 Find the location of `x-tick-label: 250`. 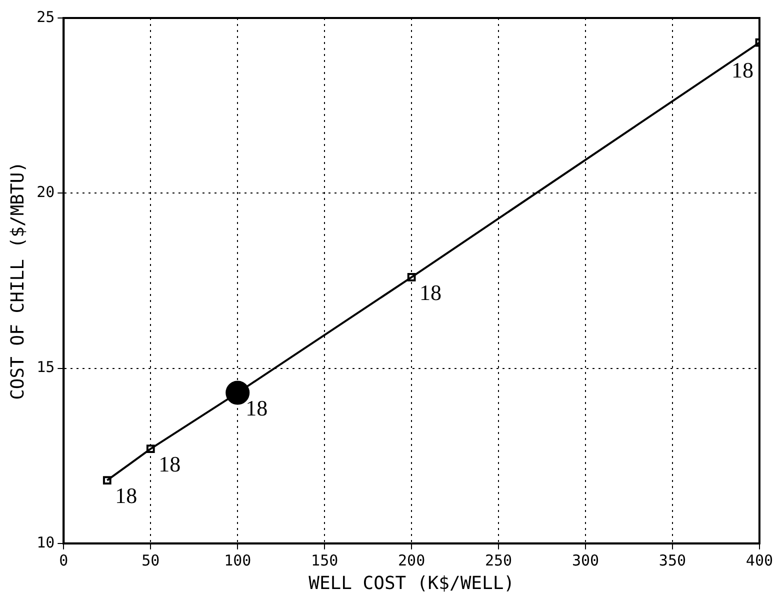

x-tick-label: 250 is located at coordinates (498, 560).